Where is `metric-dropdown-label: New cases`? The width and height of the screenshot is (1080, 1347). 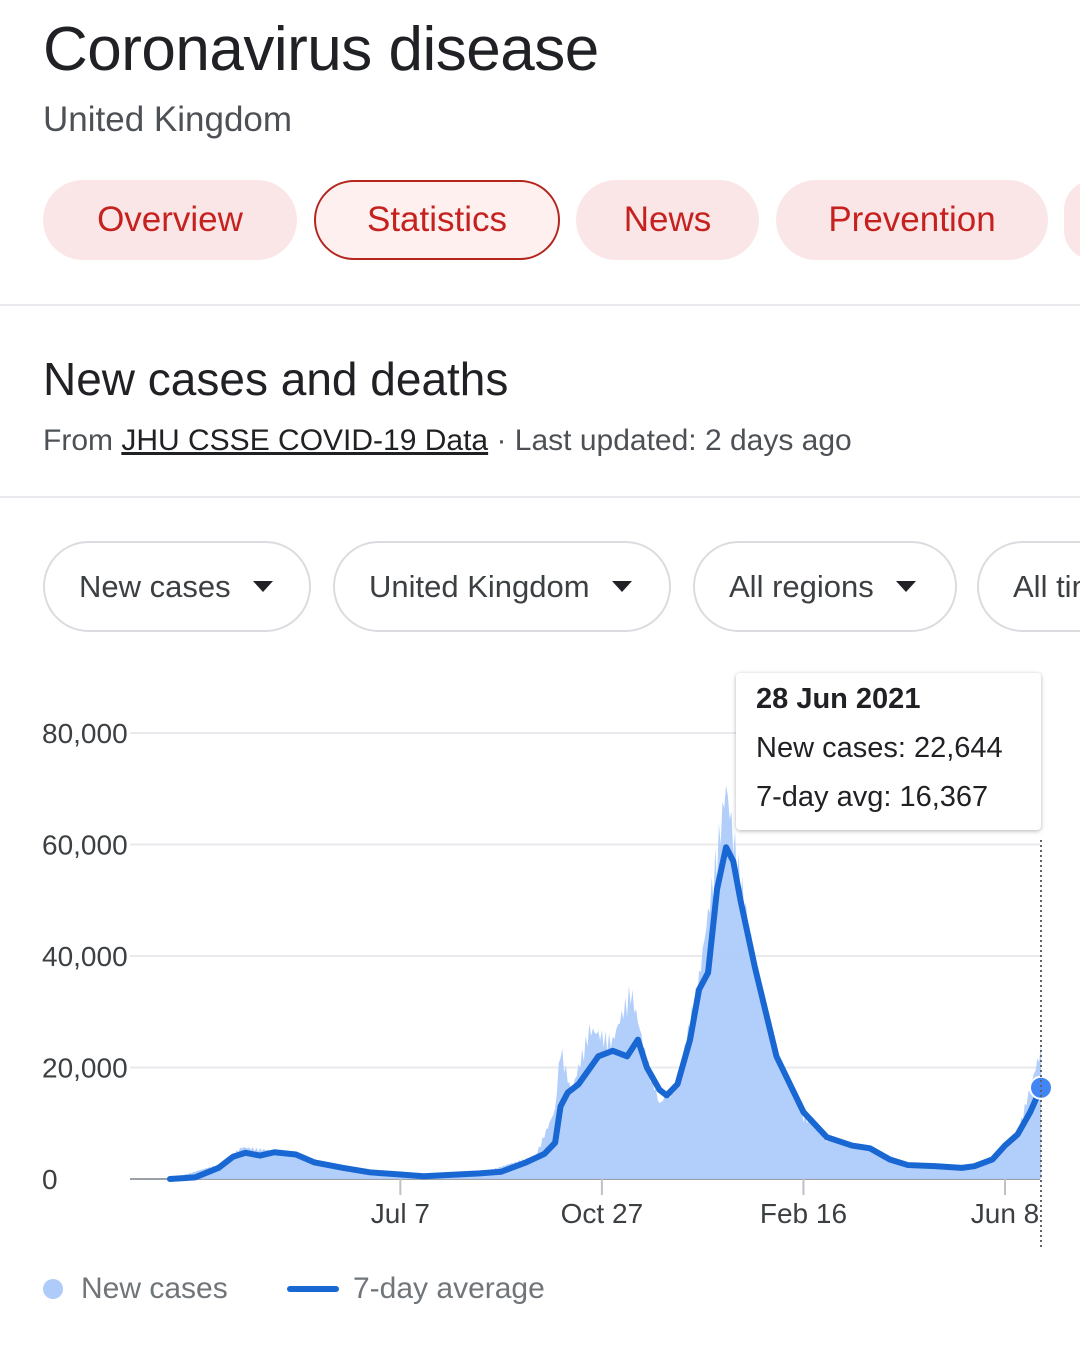 metric-dropdown-label: New cases is located at coordinates (155, 586).